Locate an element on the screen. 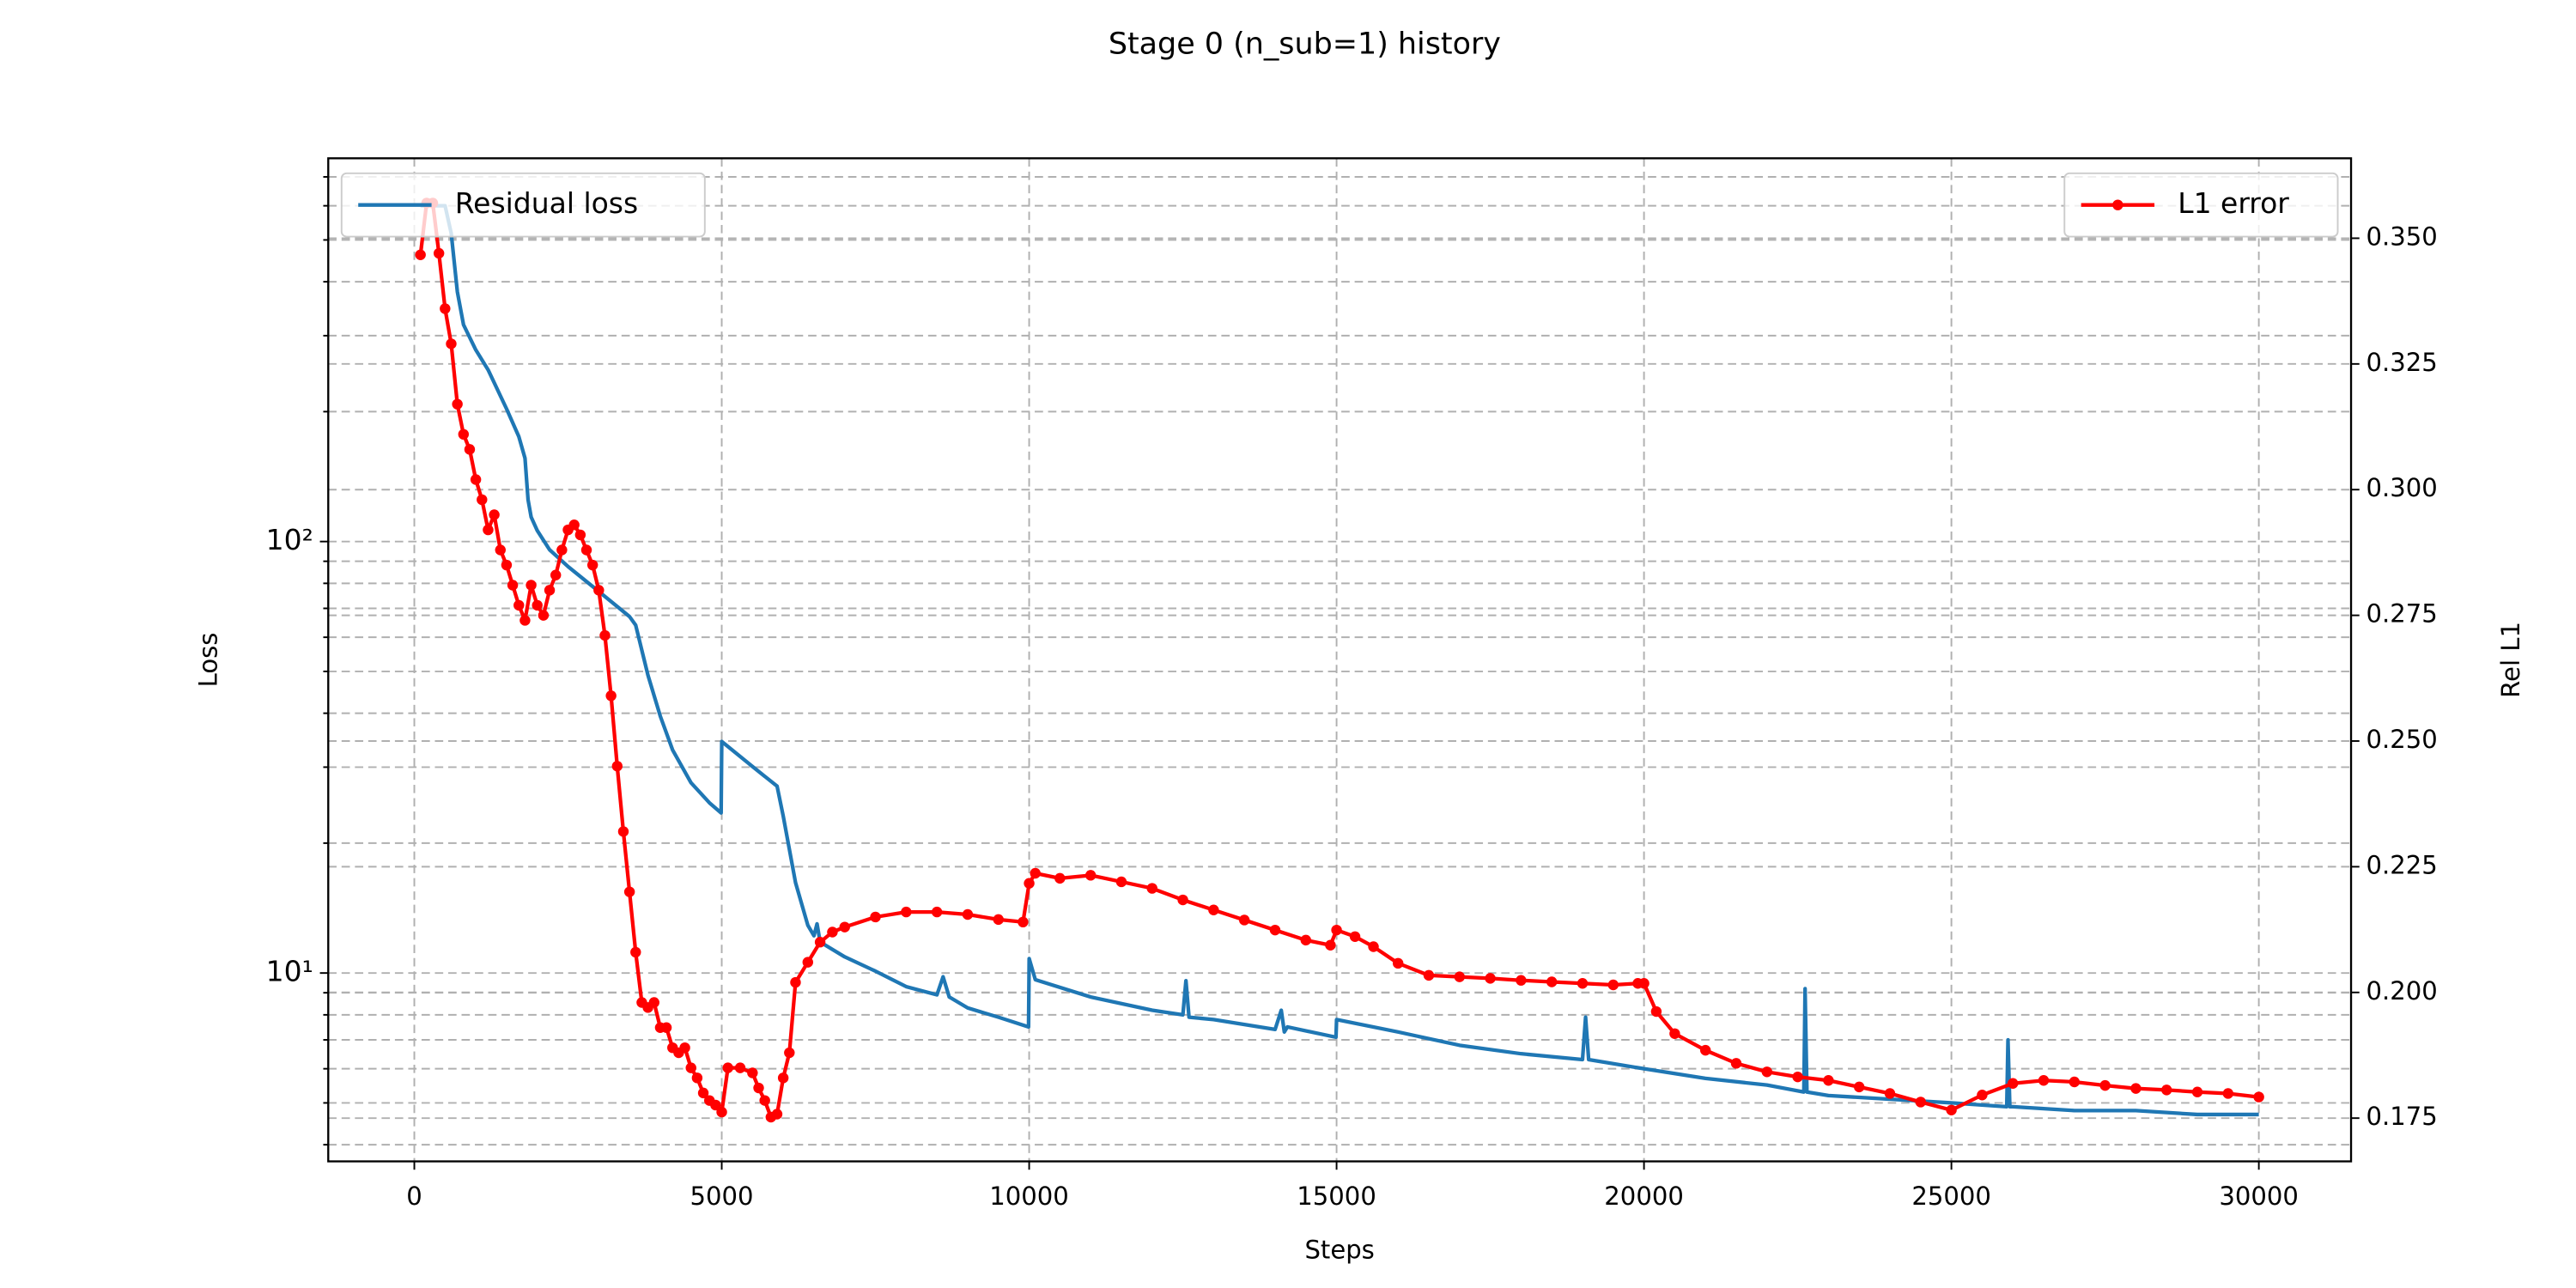 This screenshot has height=1288, width=2576. x-axis-label: Steps is located at coordinates (1339, 1250).